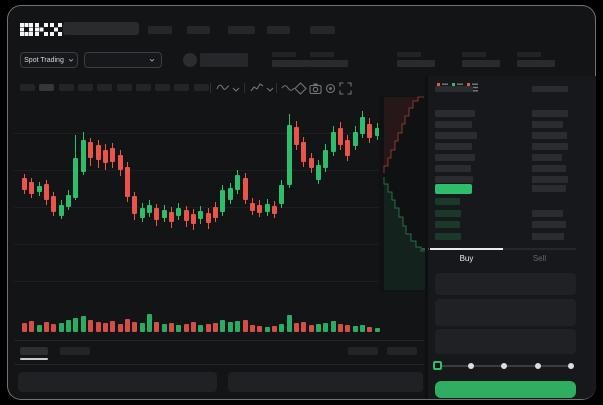 The image size is (603, 405). What do you see at coordinates (301, 88) in the screenshot?
I see `diamond-icon` at bounding box center [301, 88].